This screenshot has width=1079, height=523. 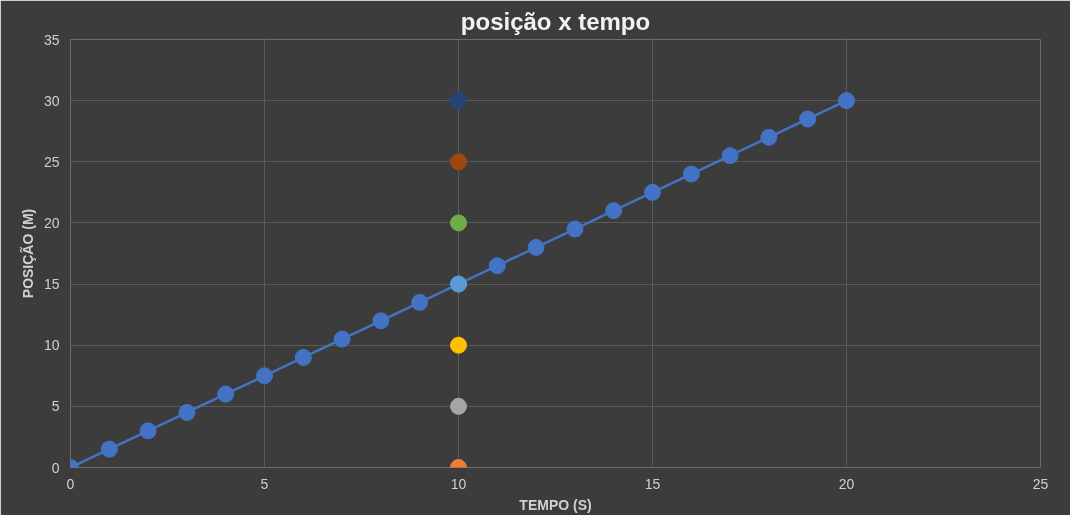 I want to click on x-tick-label: 15, so click(x=652, y=483).